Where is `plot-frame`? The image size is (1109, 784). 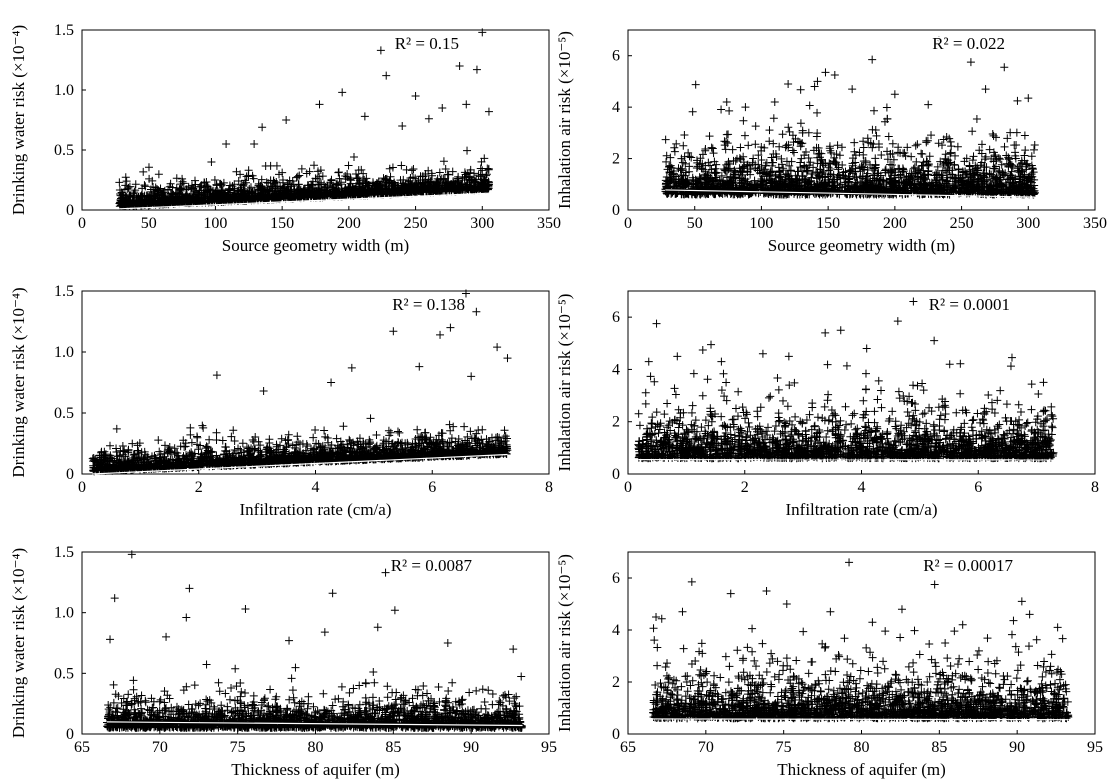 plot-frame is located at coordinates (315, 120).